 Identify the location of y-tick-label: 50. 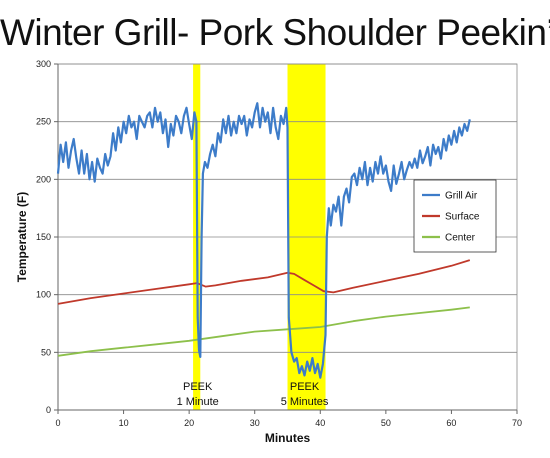
(46, 352).